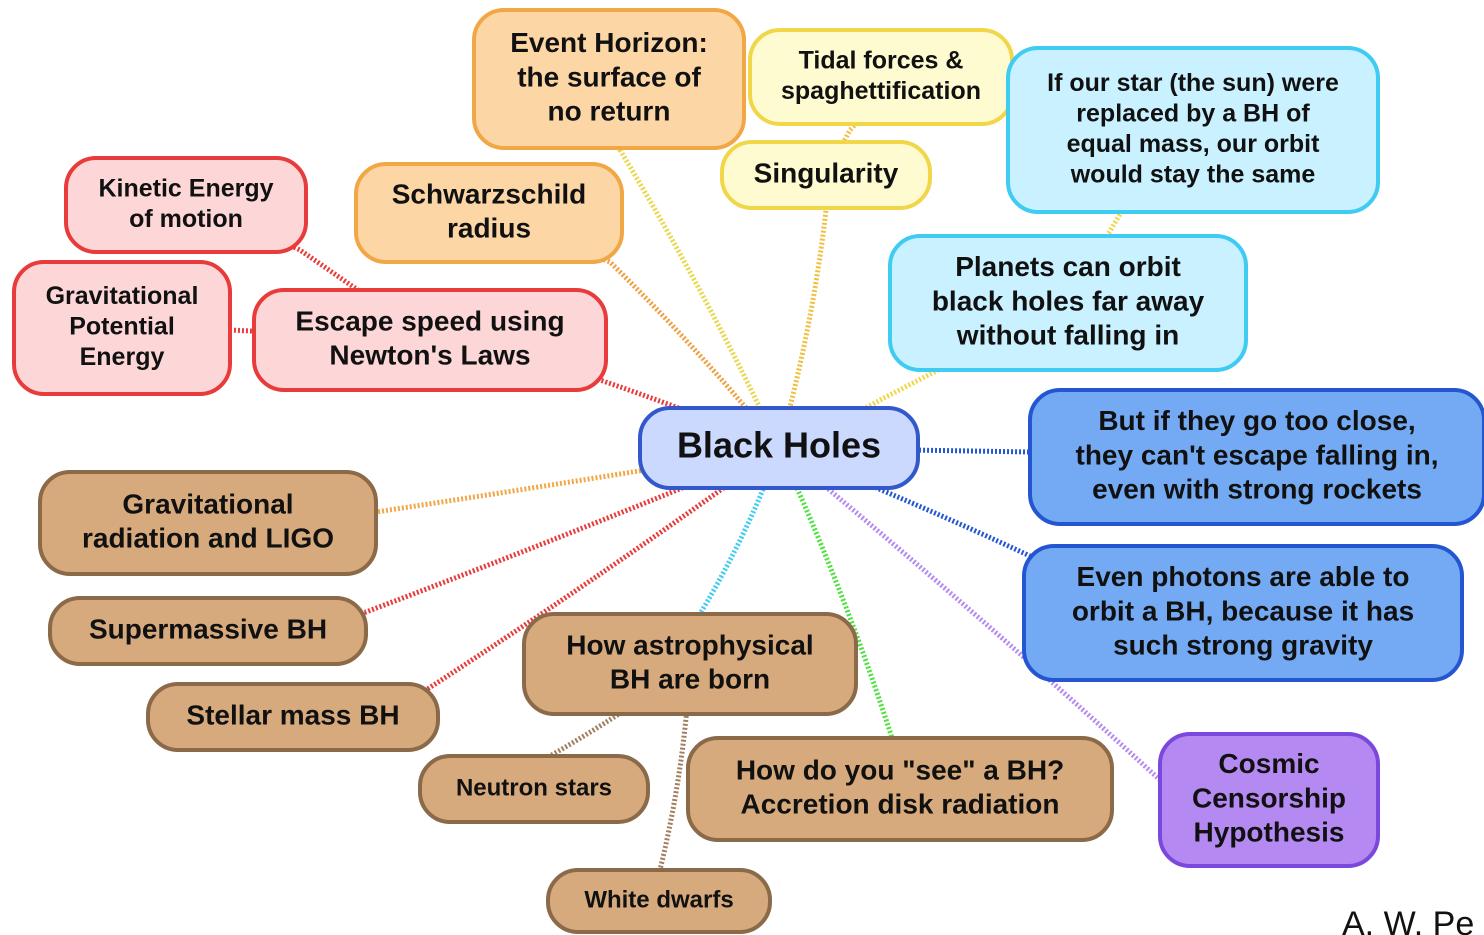 Image resolution: width=1484 pixels, height=935 pixels. I want to click on node-label: Planets can orbit, so click(1068, 266).